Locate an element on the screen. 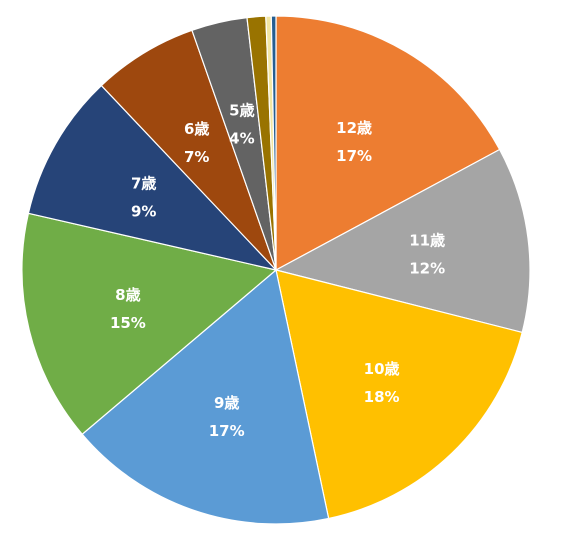 The width and height of the screenshot is (574, 547). slice-percent-label: 9% is located at coordinates (143, 211).